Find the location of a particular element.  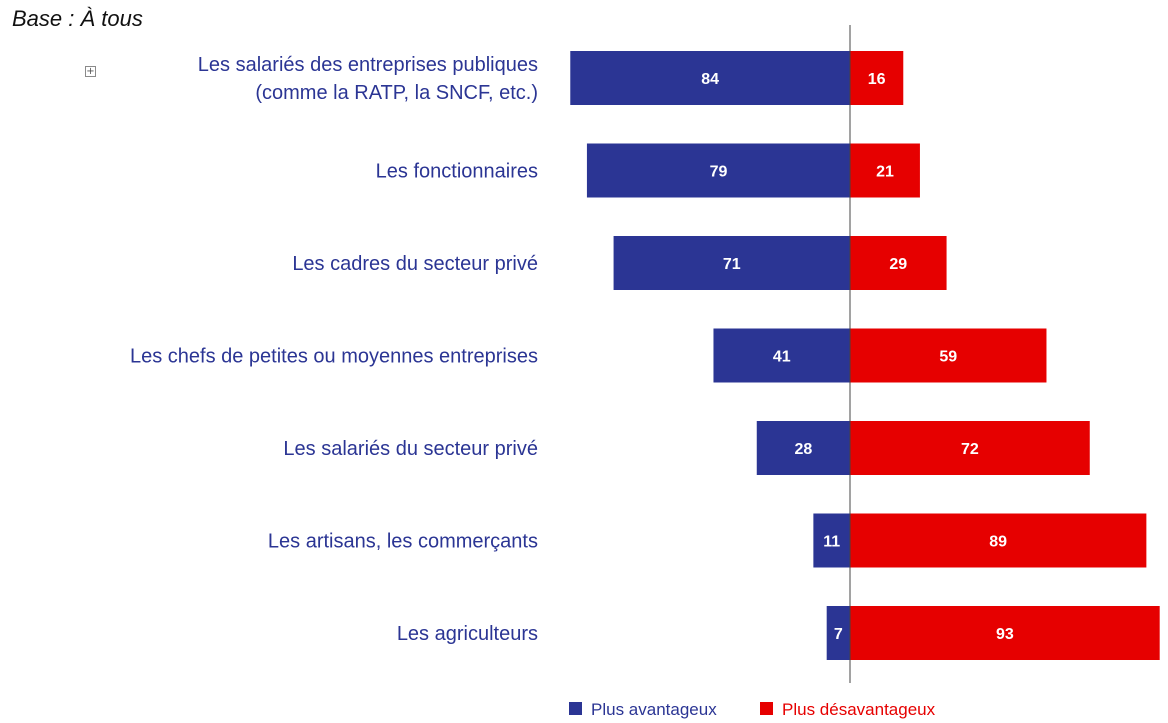

value-label: 59 is located at coordinates (948, 357).